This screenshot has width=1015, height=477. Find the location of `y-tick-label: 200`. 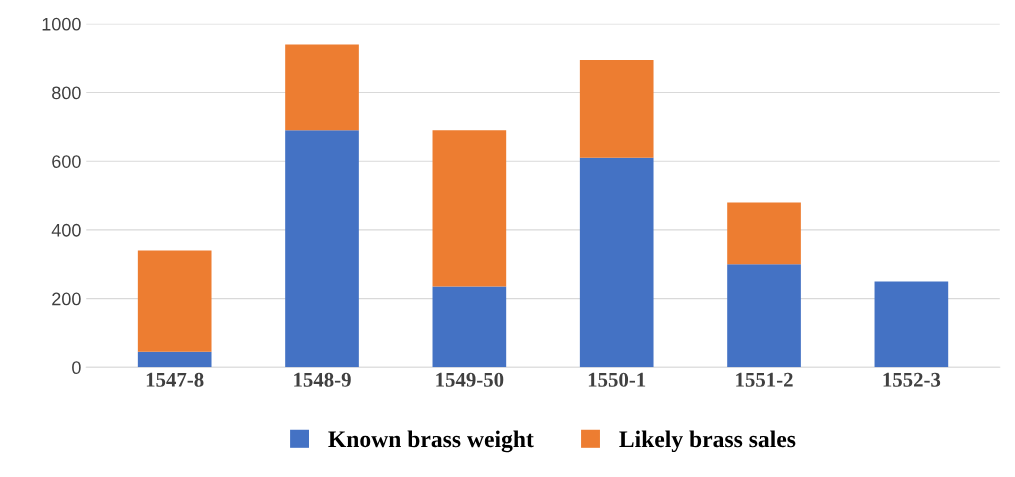

y-tick-label: 200 is located at coordinates (66, 299).